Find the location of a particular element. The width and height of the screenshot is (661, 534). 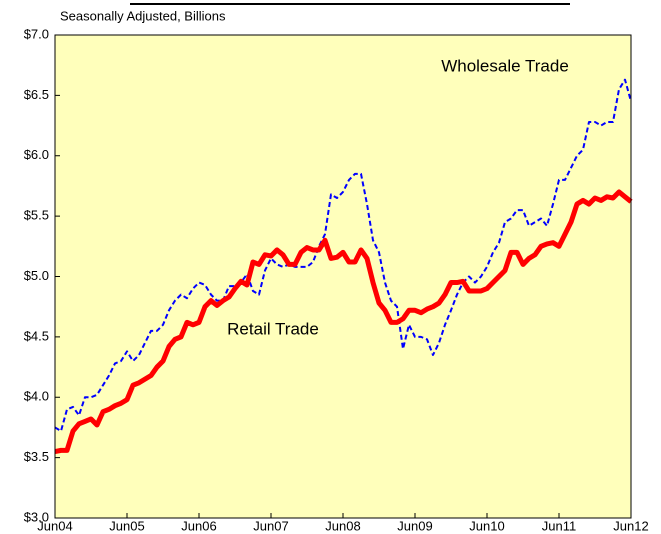

x-tick-label: Jun11 is located at coordinates (559, 525).